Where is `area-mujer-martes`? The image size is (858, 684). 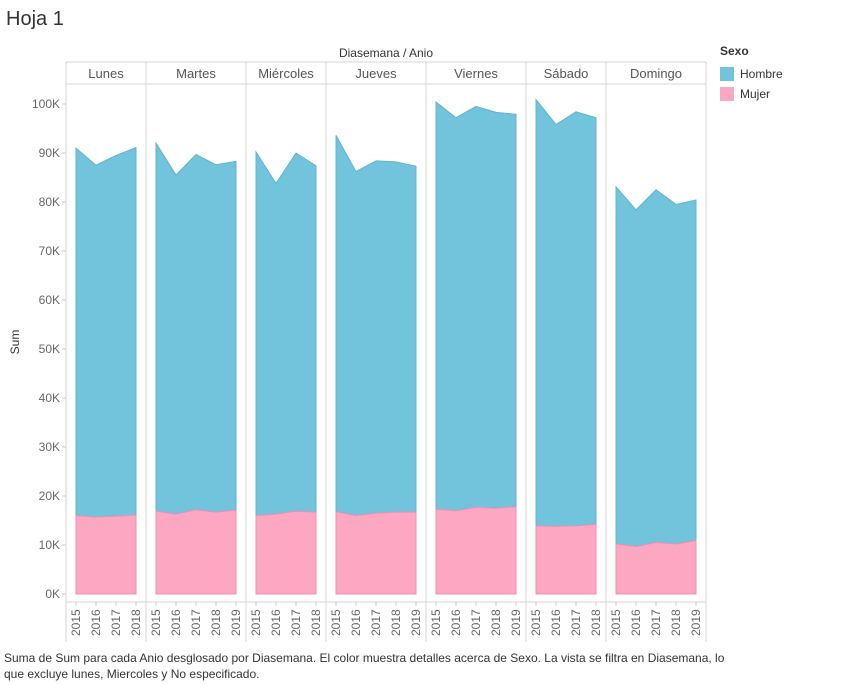
area-mujer-martes is located at coordinates (196, 552).